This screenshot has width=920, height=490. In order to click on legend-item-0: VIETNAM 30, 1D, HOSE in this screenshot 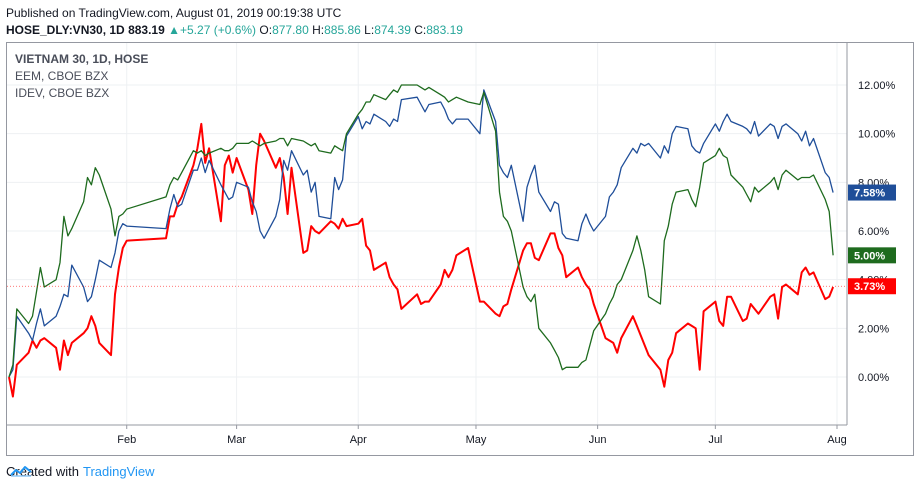, I will do `click(81, 59)`.